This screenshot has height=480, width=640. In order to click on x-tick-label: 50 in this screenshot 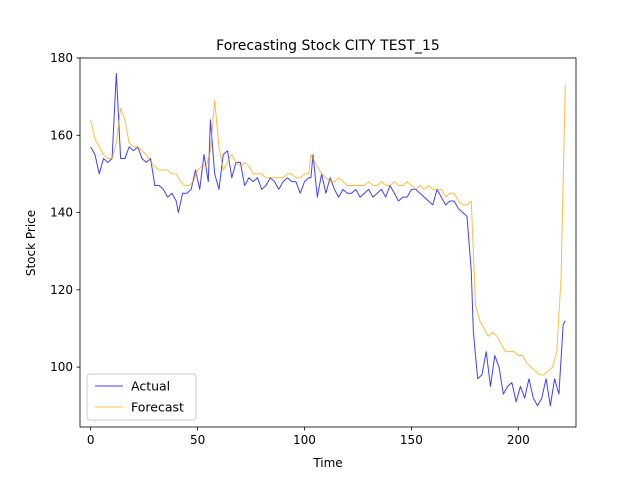, I will do `click(197, 440)`.